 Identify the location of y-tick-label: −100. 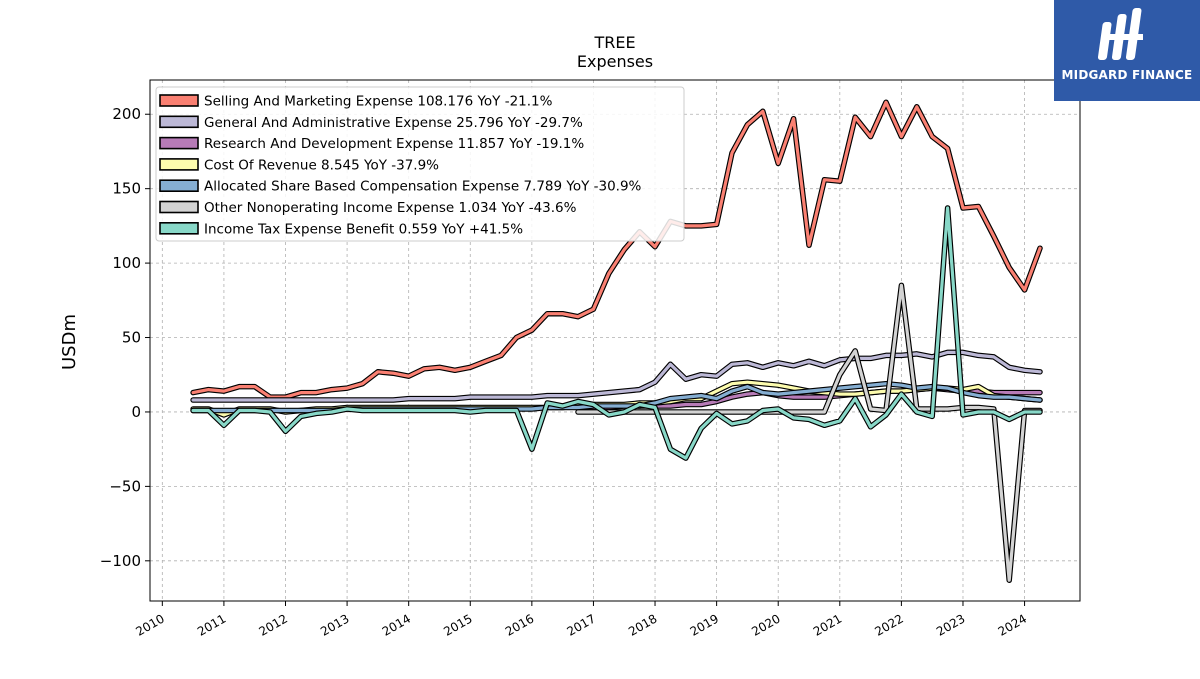
(120, 561).